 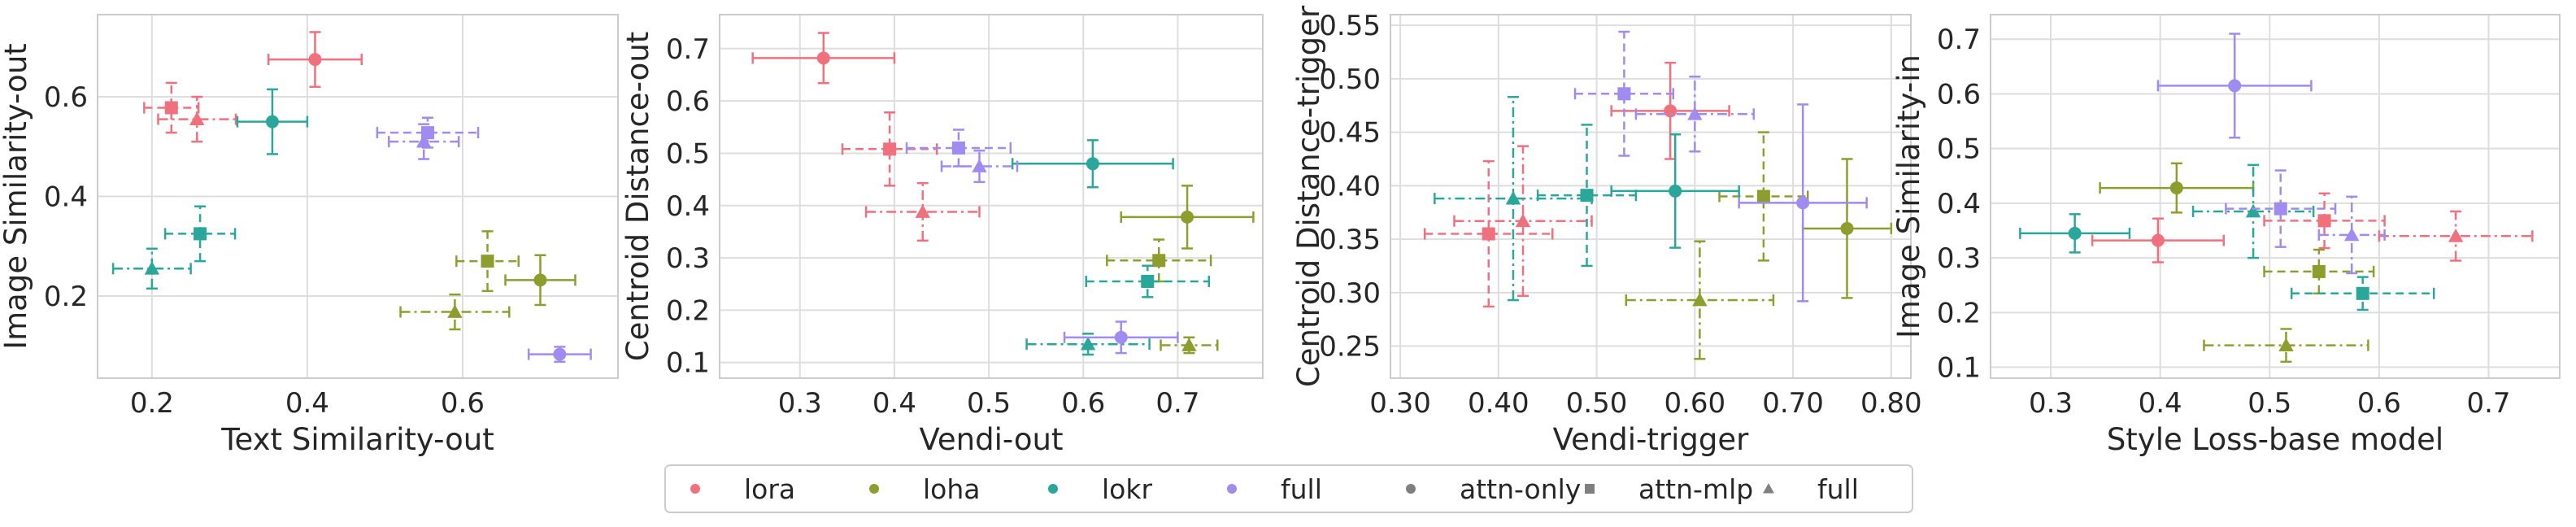 I want to click on legend-item-6: full, so click(x=1811, y=489).